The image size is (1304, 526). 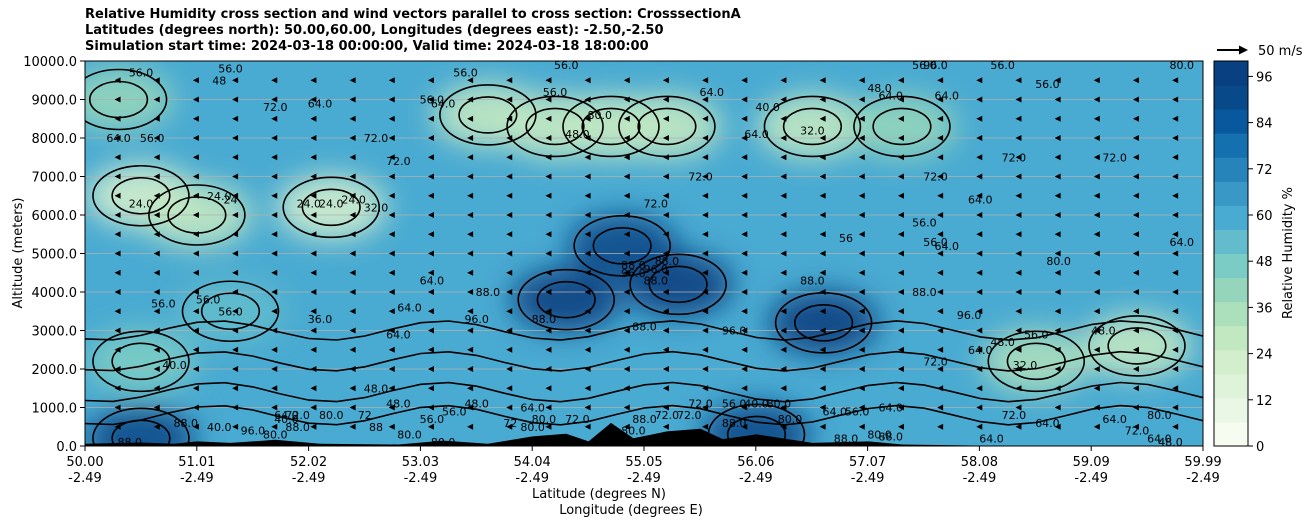 What do you see at coordinates (1264, 355) in the screenshot?
I see `colorbar-tick-label: 24` at bounding box center [1264, 355].